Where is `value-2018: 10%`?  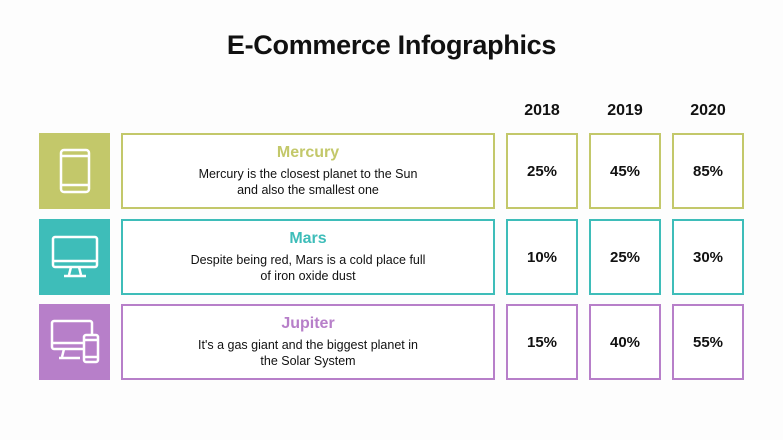
value-2018: 10% is located at coordinates (542, 257).